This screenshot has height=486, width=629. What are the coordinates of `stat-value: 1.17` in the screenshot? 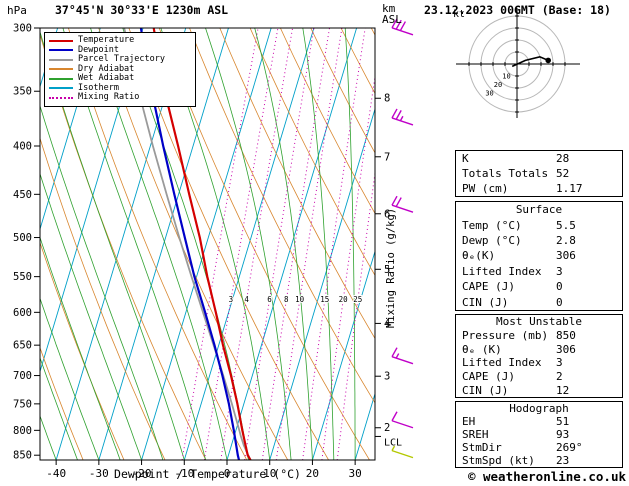 It's located at (569, 188).